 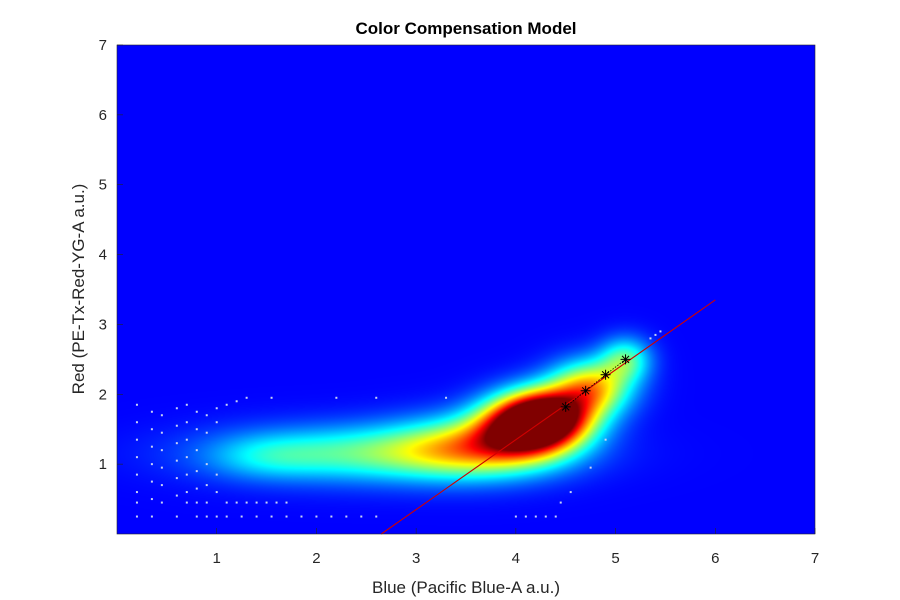 What do you see at coordinates (516, 547) in the screenshot?
I see `x-axis-ticks: 1 2 3 4 5 6 7` at bounding box center [516, 547].